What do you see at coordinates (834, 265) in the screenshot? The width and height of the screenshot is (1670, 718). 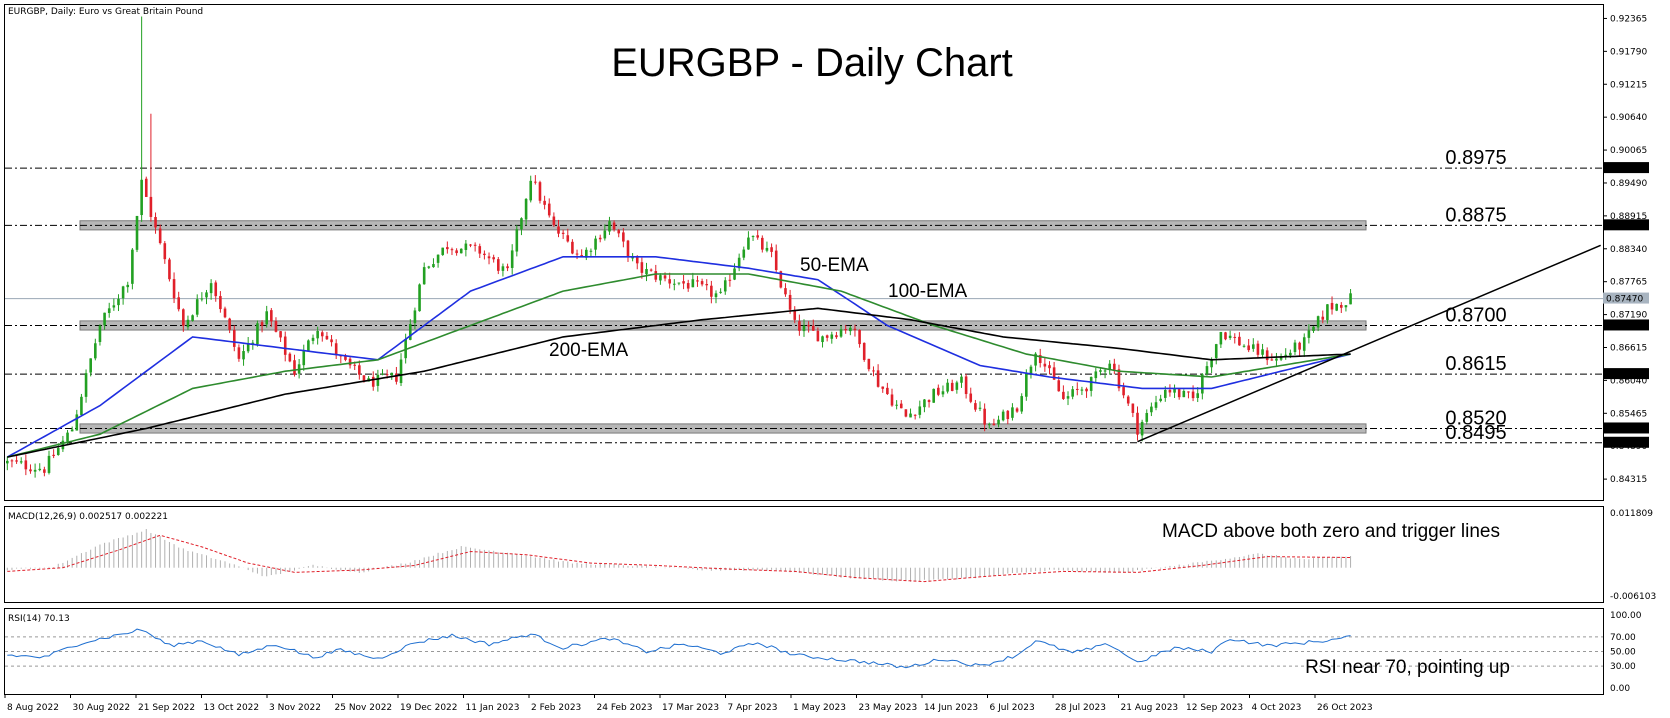 I see `ema50-label: 50-EMA` at bounding box center [834, 265].